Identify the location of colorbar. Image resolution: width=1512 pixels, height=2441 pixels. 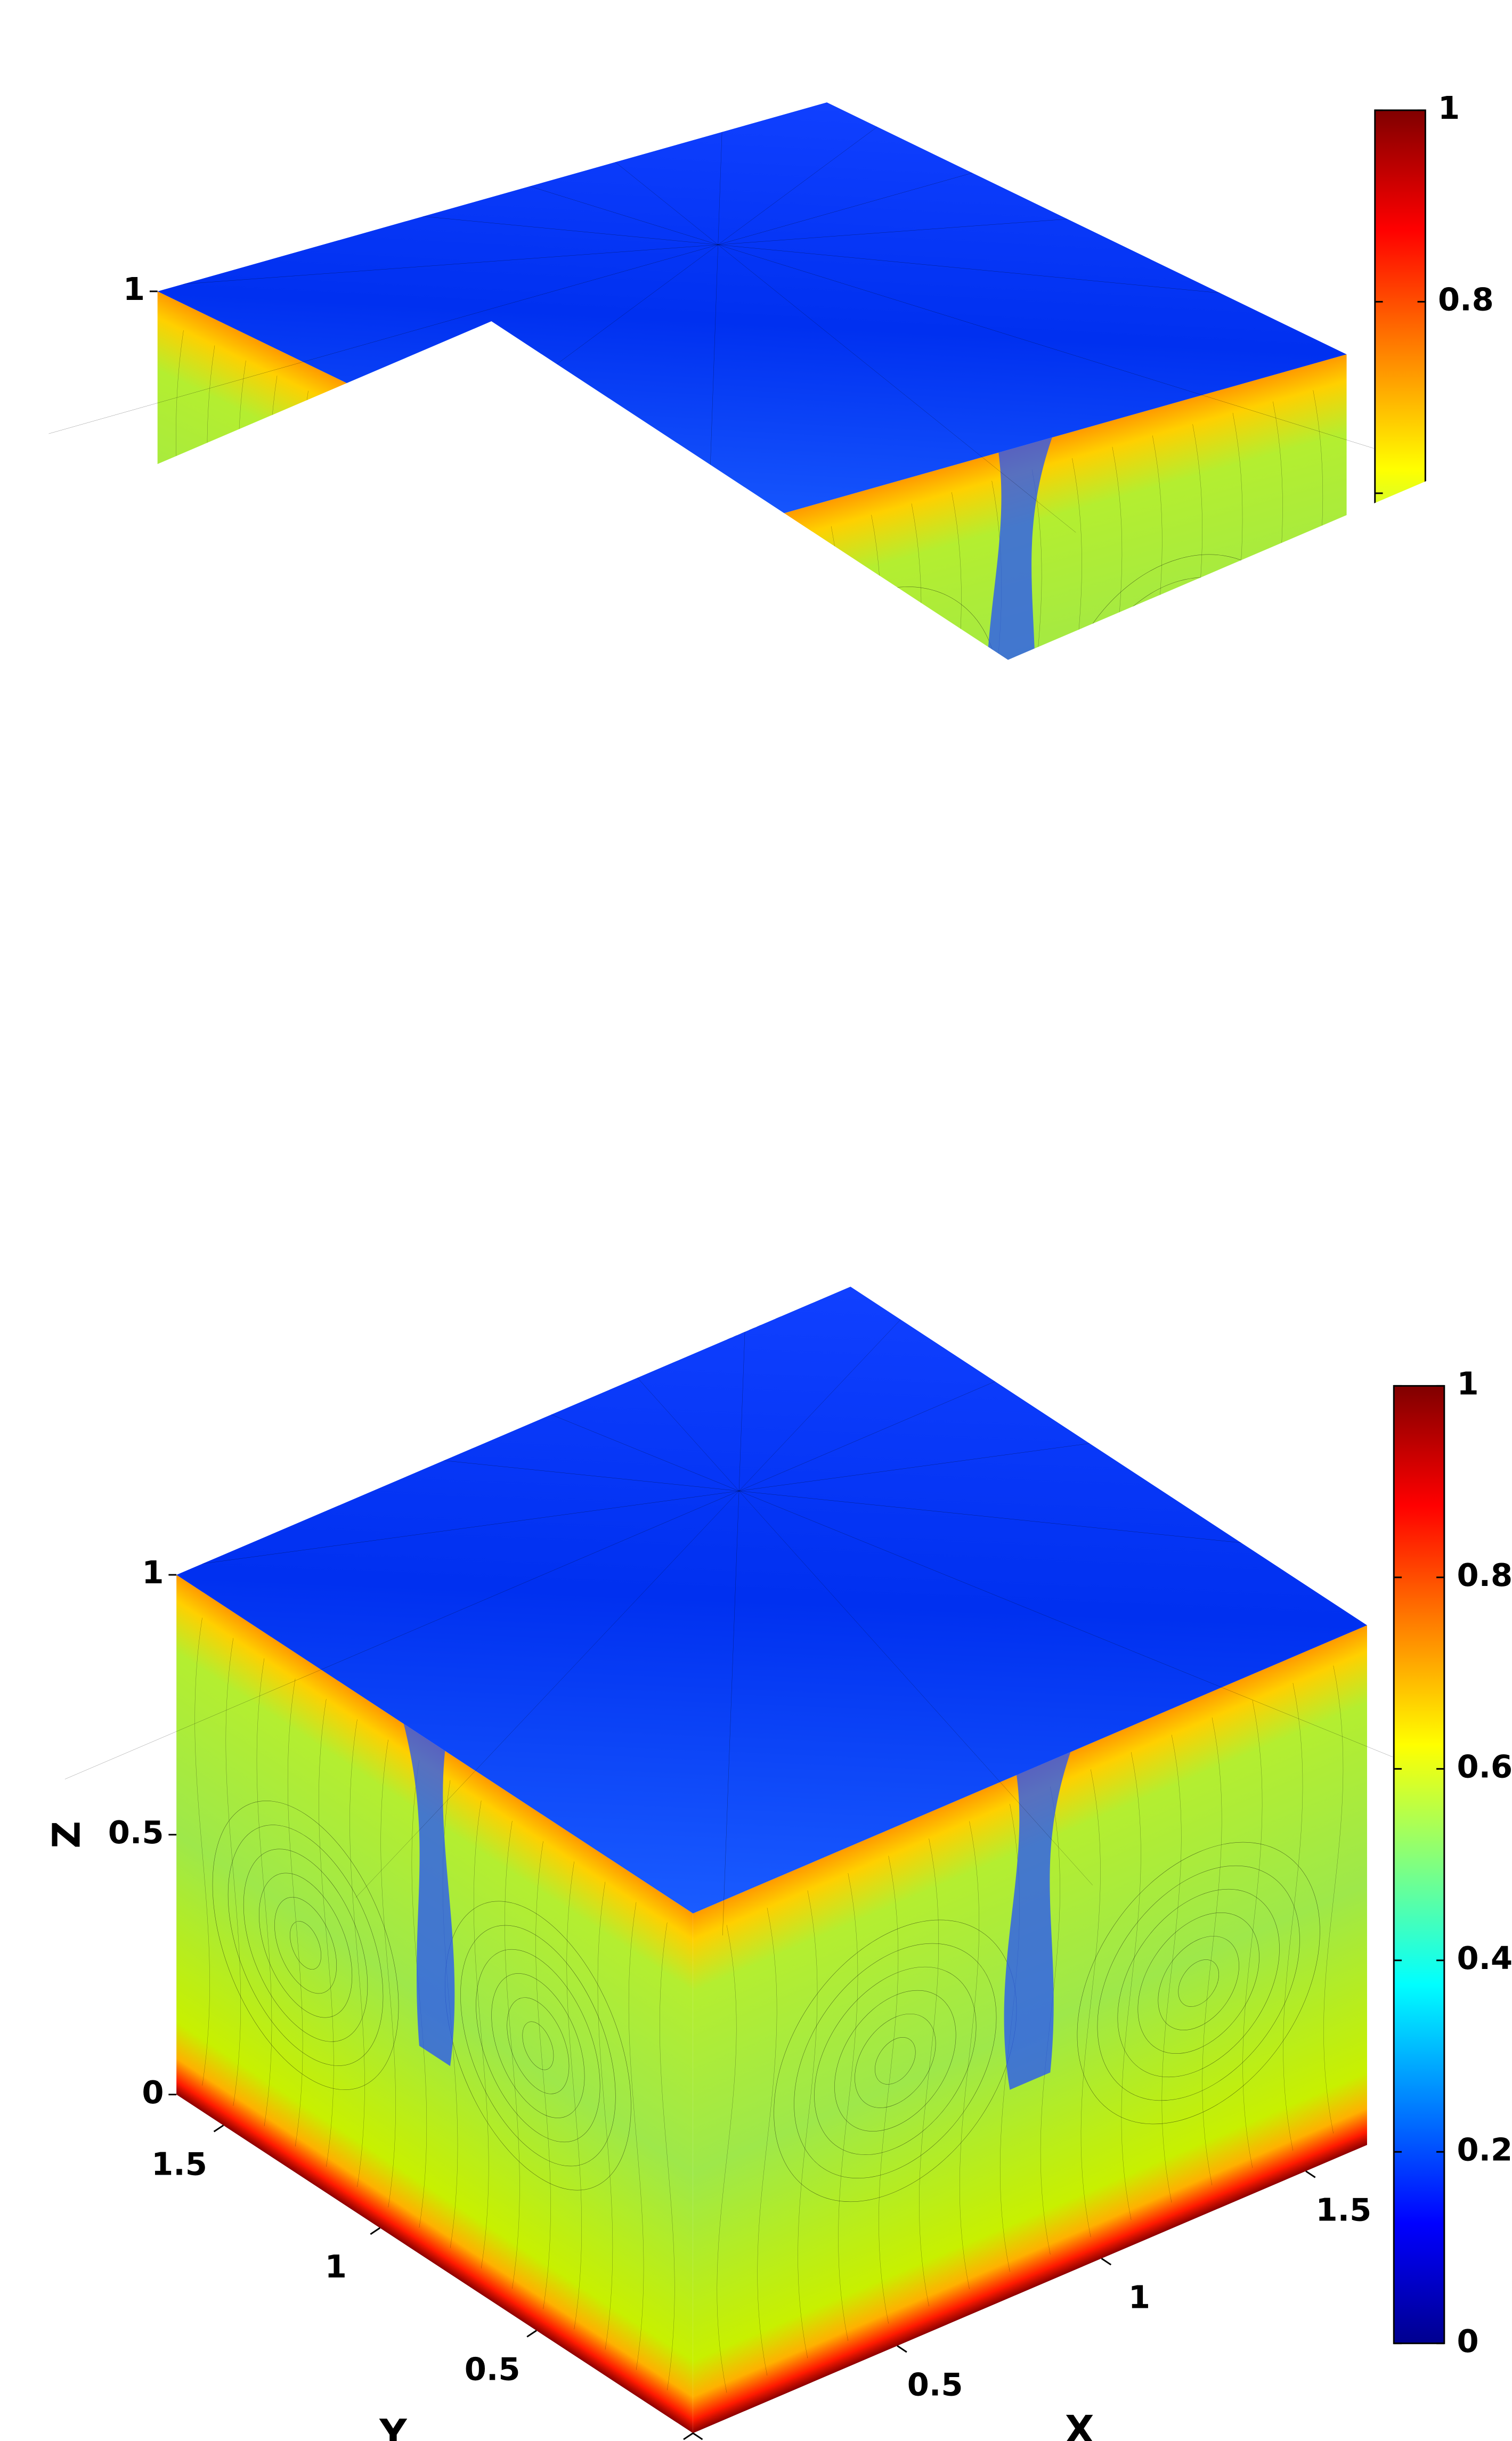
(1419, 1865).